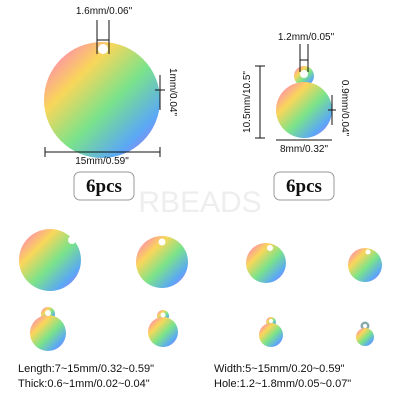 The height and width of the screenshot is (400, 400). Describe the element at coordinates (104, 11) in the screenshot. I see `dimension-label: 1.6mm/0.06"` at that location.